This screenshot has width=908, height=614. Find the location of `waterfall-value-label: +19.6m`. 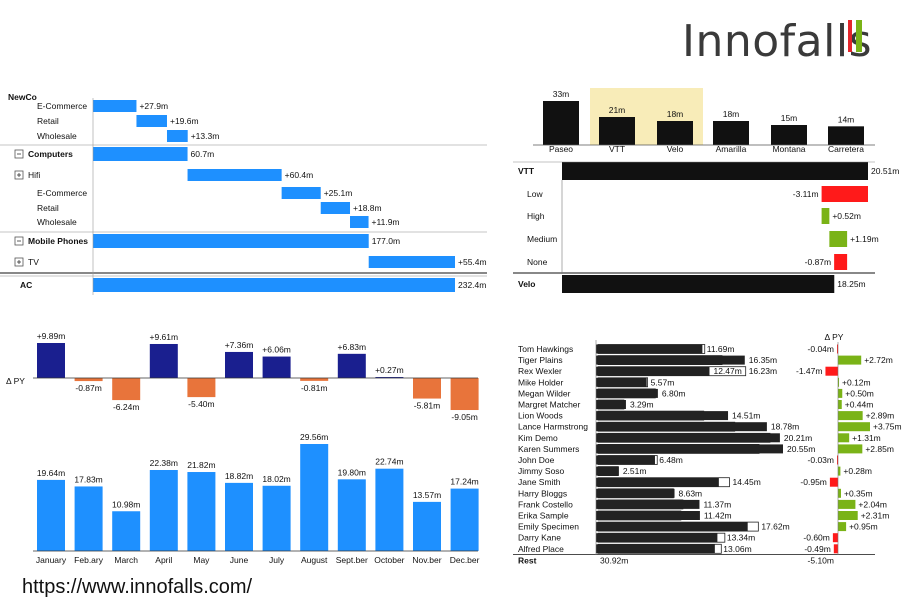

waterfall-value-label: +19.6m is located at coordinates (184, 121).